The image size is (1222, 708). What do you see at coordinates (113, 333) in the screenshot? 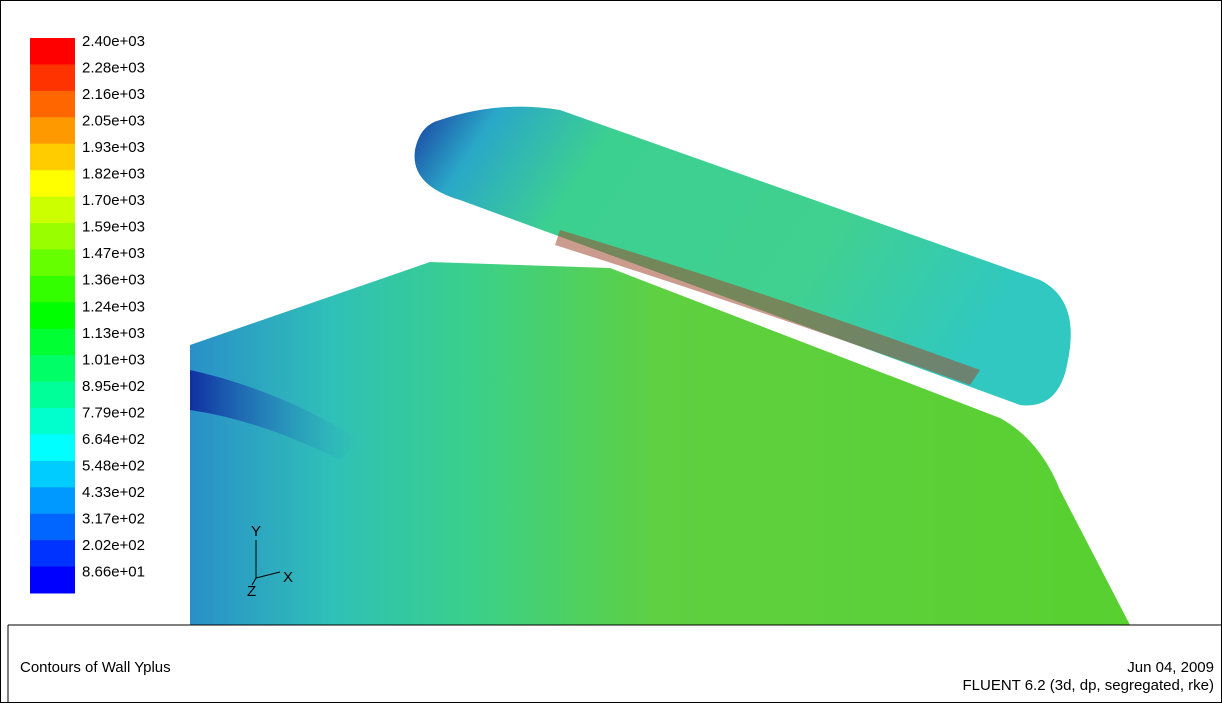
I see `colorbar-label: 1.13e+03` at bounding box center [113, 333].